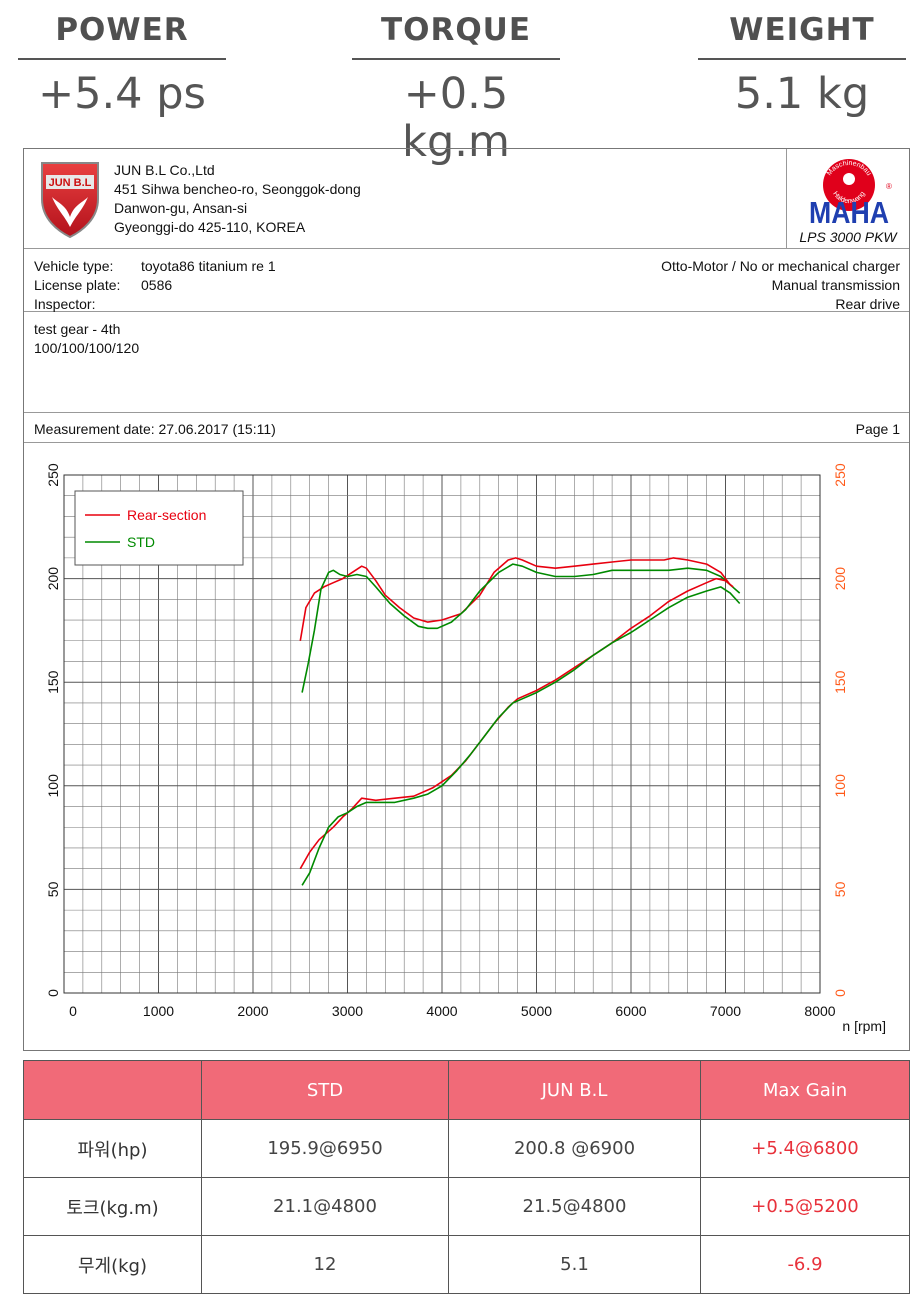 The image size is (924, 1308). What do you see at coordinates (166, 515) in the screenshot?
I see `legend-label: Rear-section` at bounding box center [166, 515].